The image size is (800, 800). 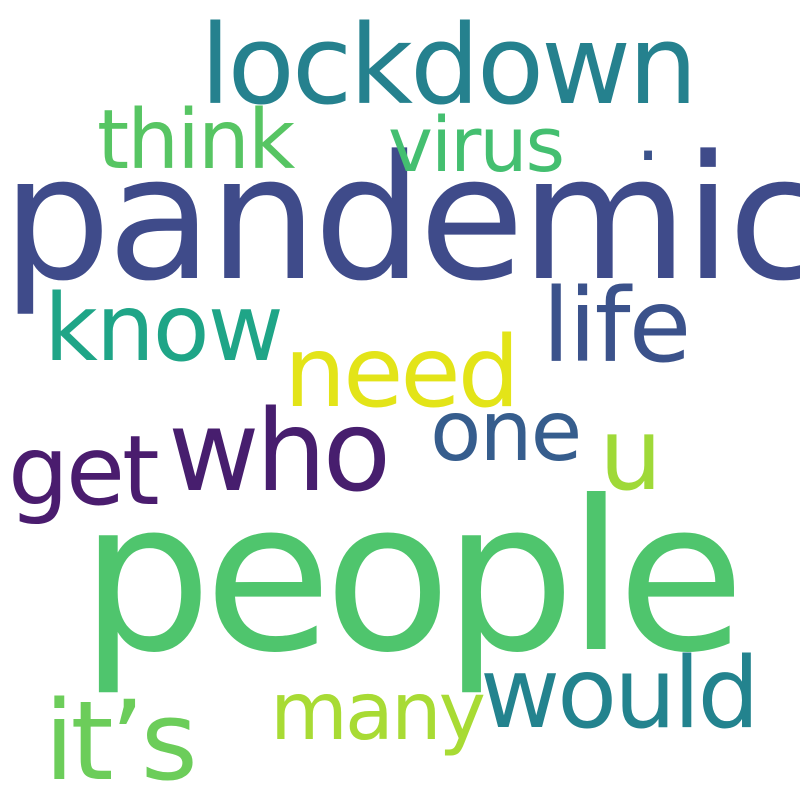 I want to click on word-its: it’s, so click(x=121, y=738).